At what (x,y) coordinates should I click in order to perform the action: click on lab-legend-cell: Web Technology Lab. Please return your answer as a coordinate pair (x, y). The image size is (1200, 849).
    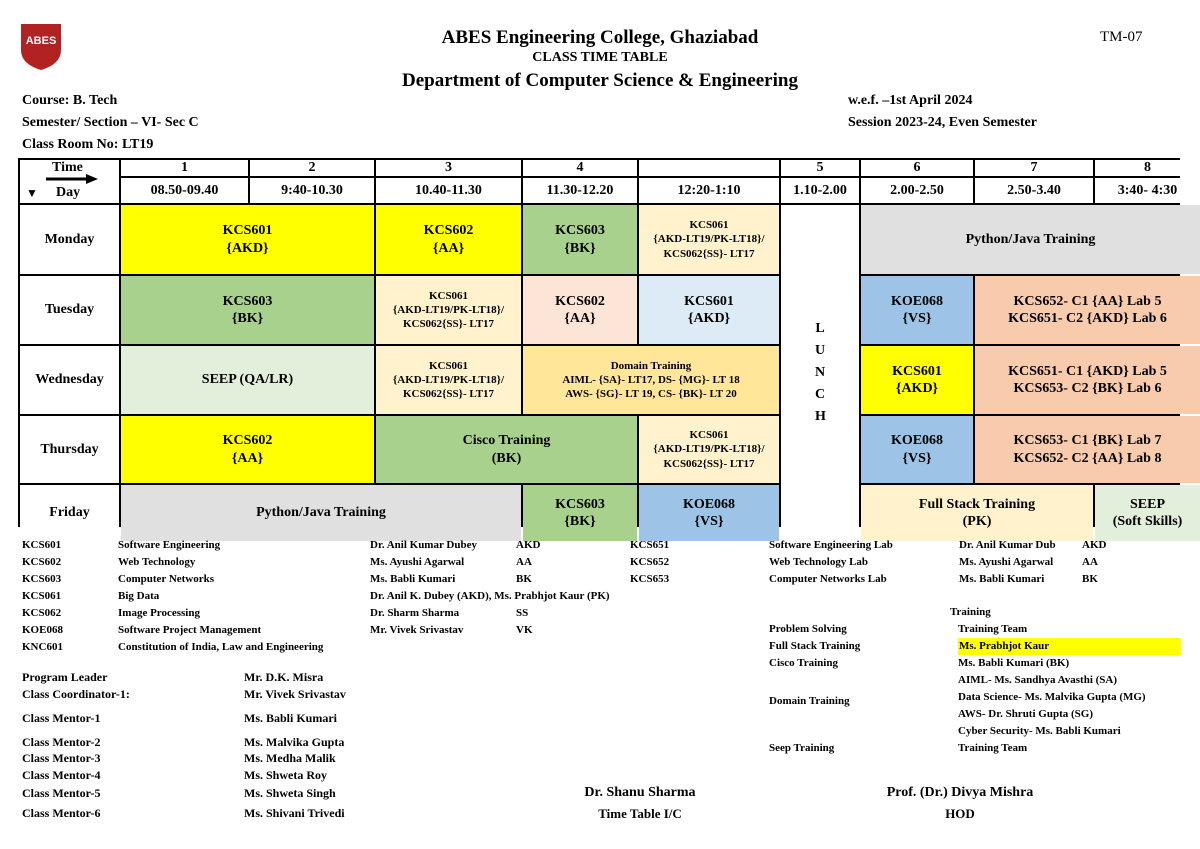
    Looking at the image, I should click on (819, 562).